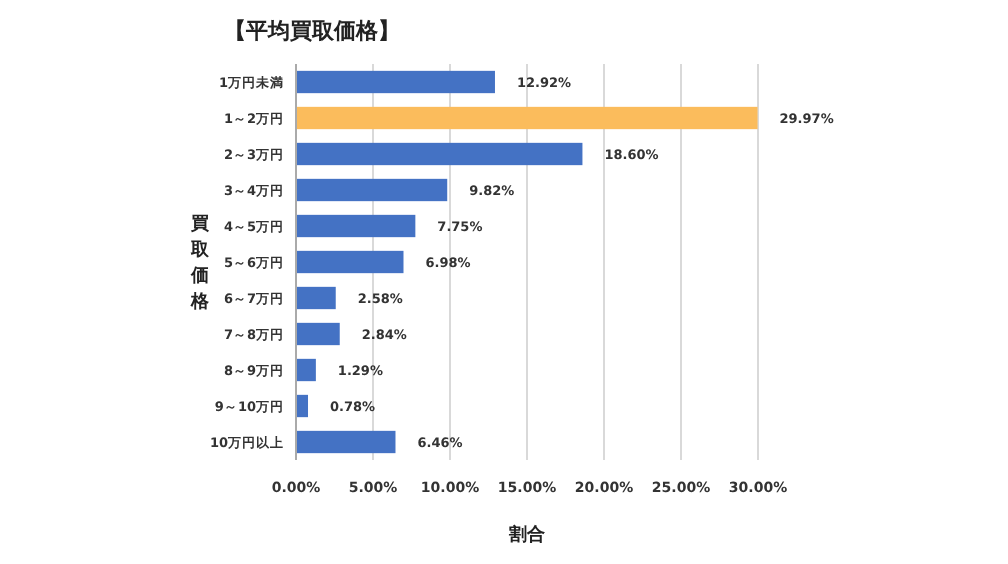  I want to click on y-axis-title: 買取価格, so click(200, 263).